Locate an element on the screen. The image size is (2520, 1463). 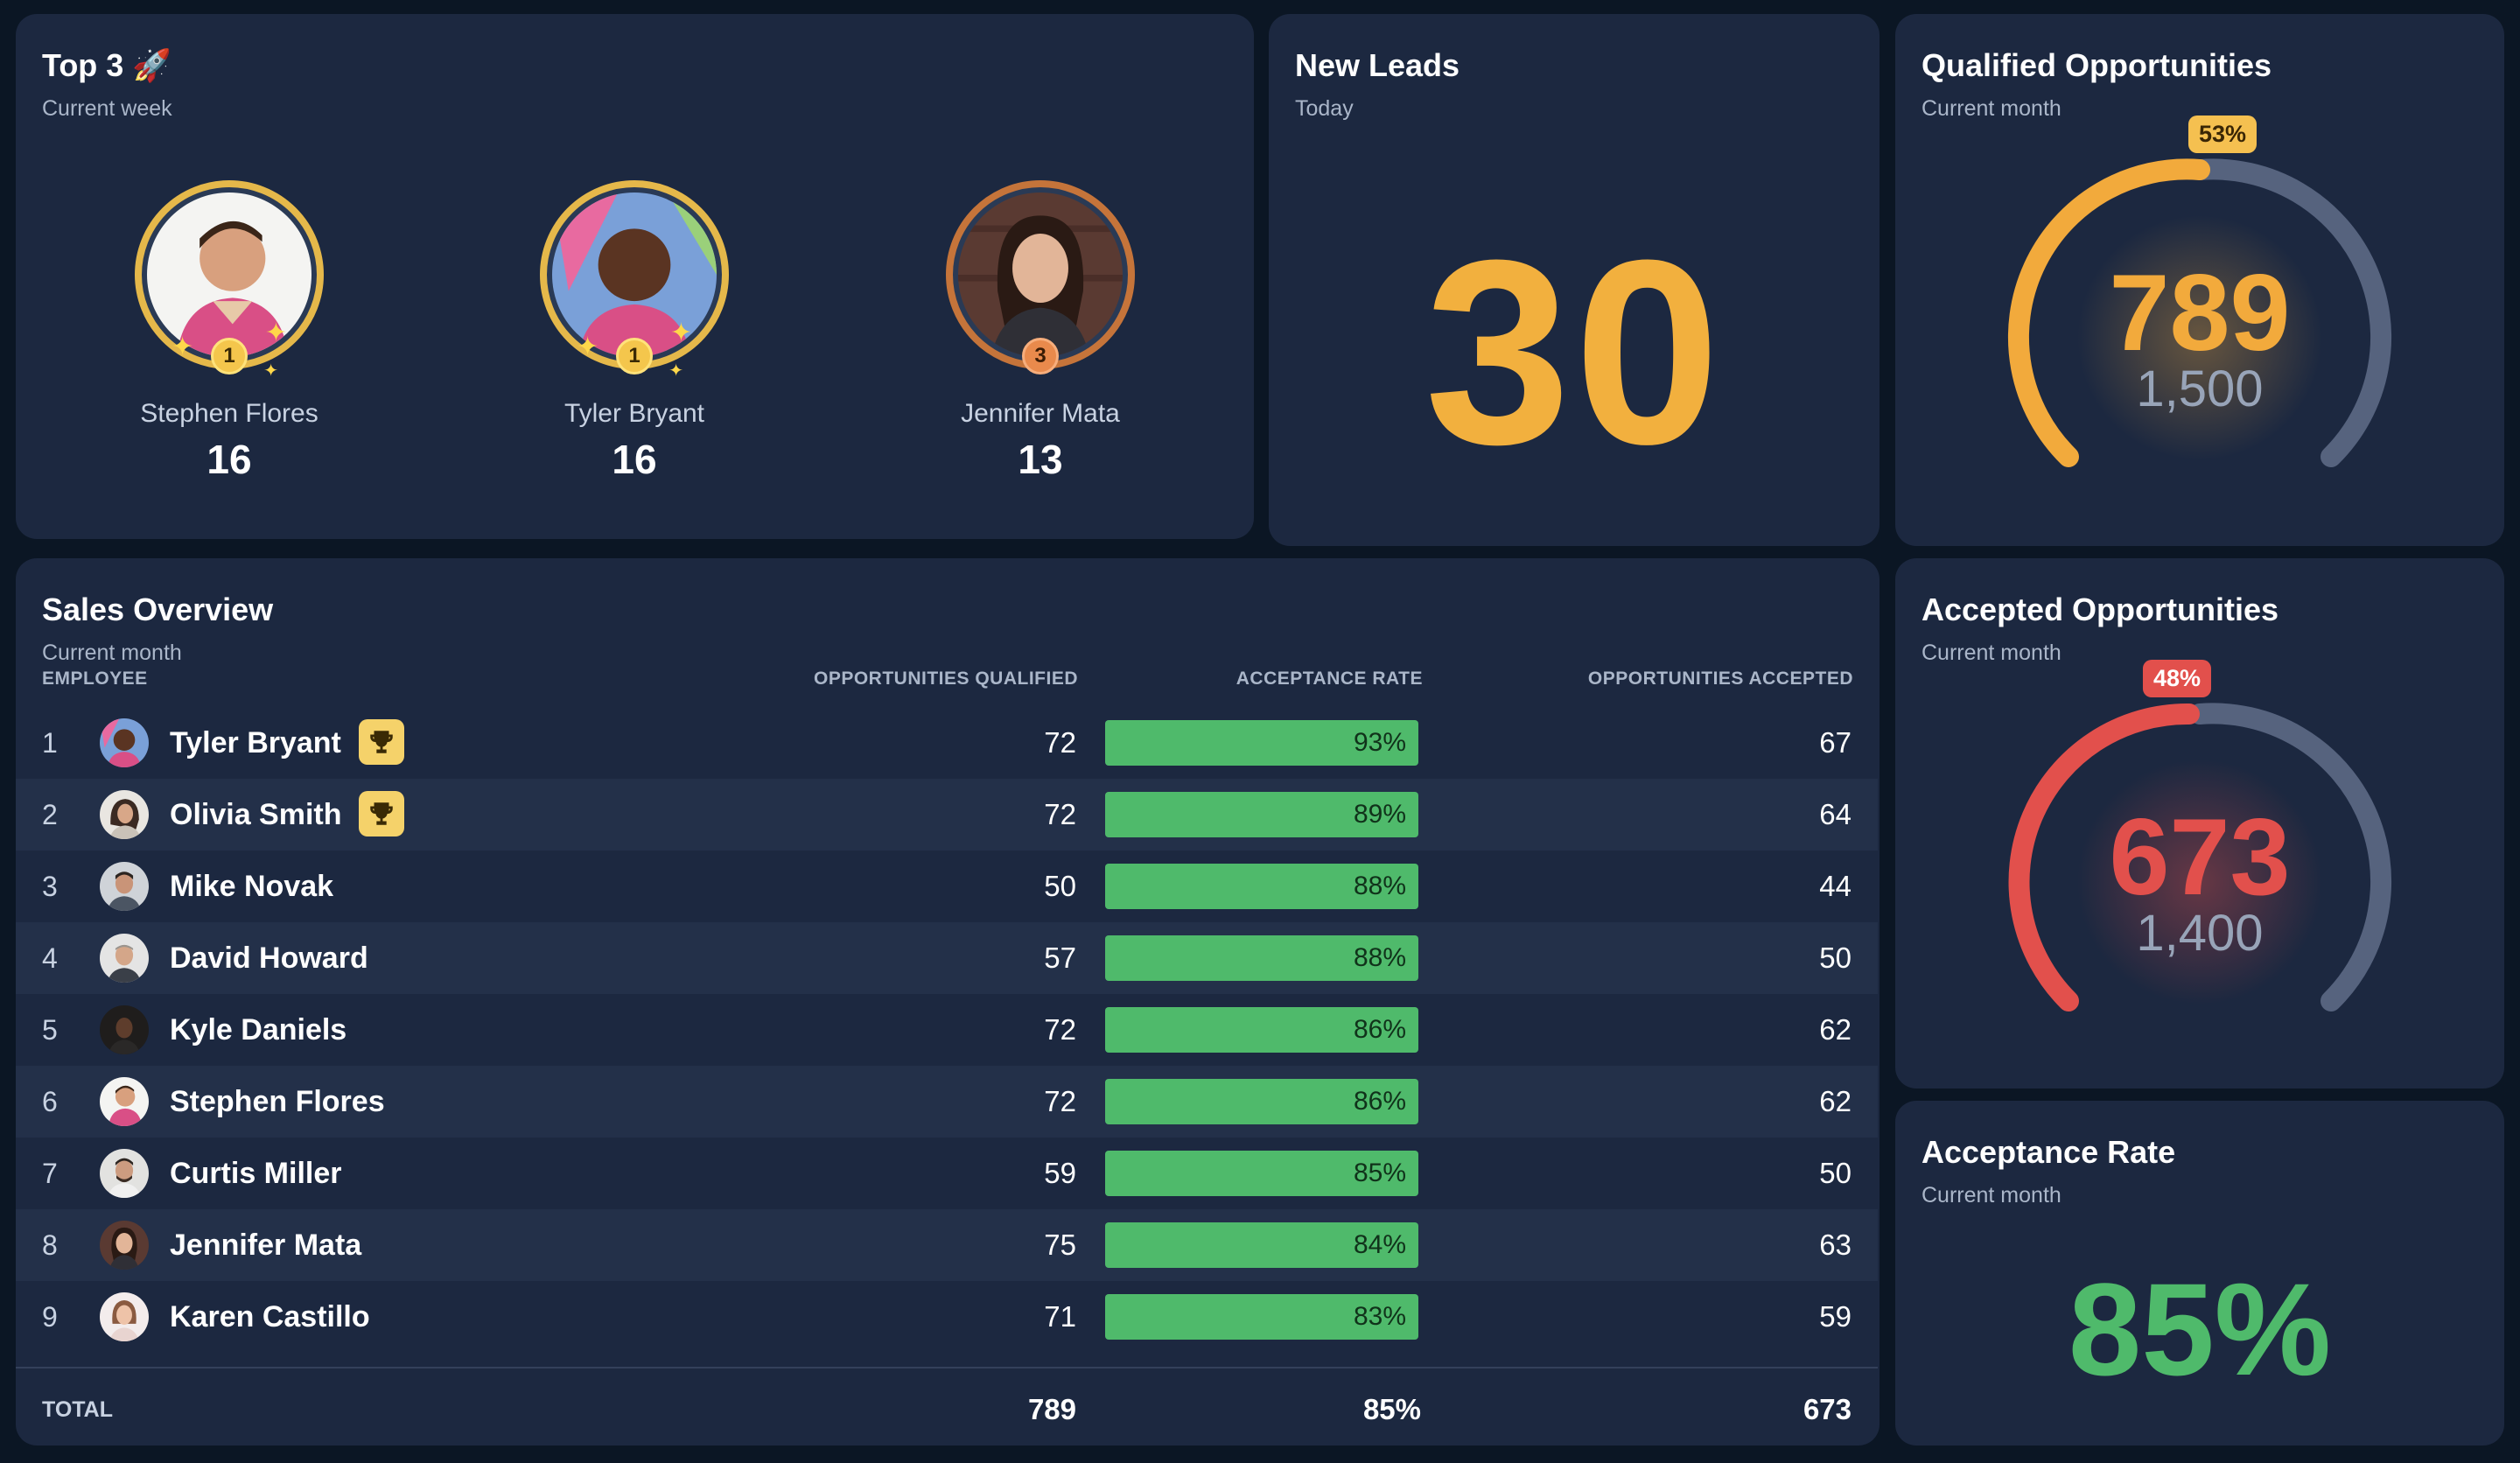
accepted-target: 1,400 is located at coordinates (2200, 933).